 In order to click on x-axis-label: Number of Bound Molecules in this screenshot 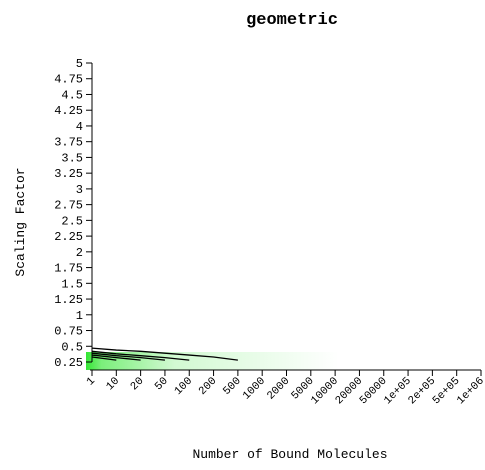, I will do `click(289, 454)`.